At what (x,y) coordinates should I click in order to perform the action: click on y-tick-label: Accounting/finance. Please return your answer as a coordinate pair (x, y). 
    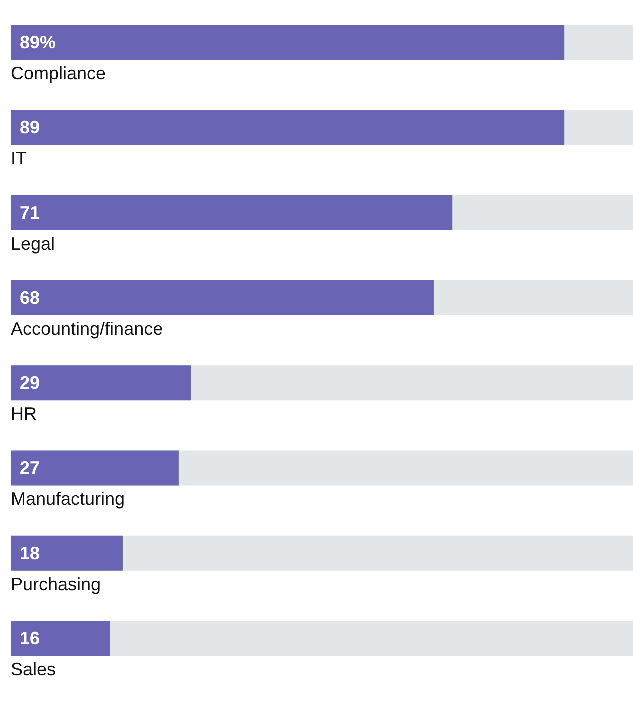
    Looking at the image, I should click on (87, 328).